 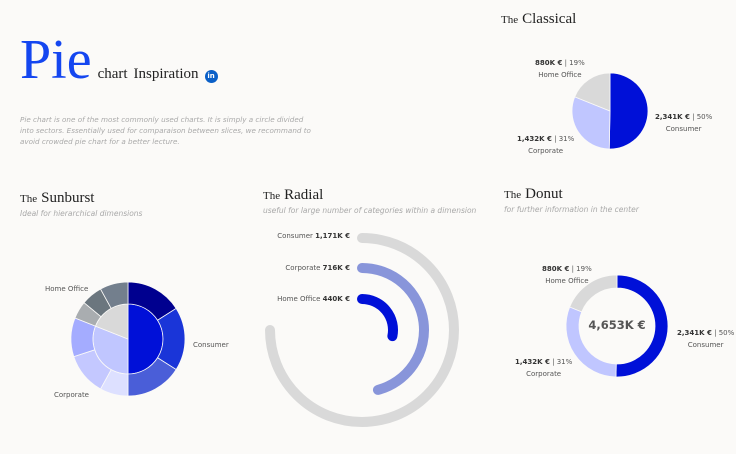 I want to click on sunburst-label-home-office: Home Office, so click(x=67, y=289).